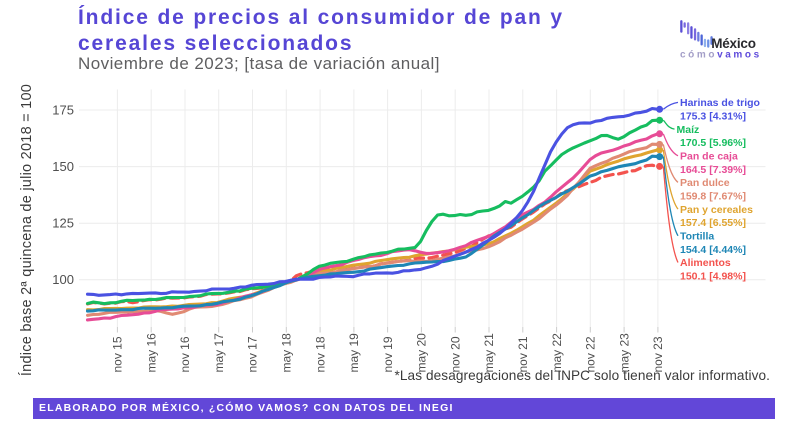  What do you see at coordinates (185, 354) in the screenshot?
I see `svg-text: nov 16` at bounding box center [185, 354].